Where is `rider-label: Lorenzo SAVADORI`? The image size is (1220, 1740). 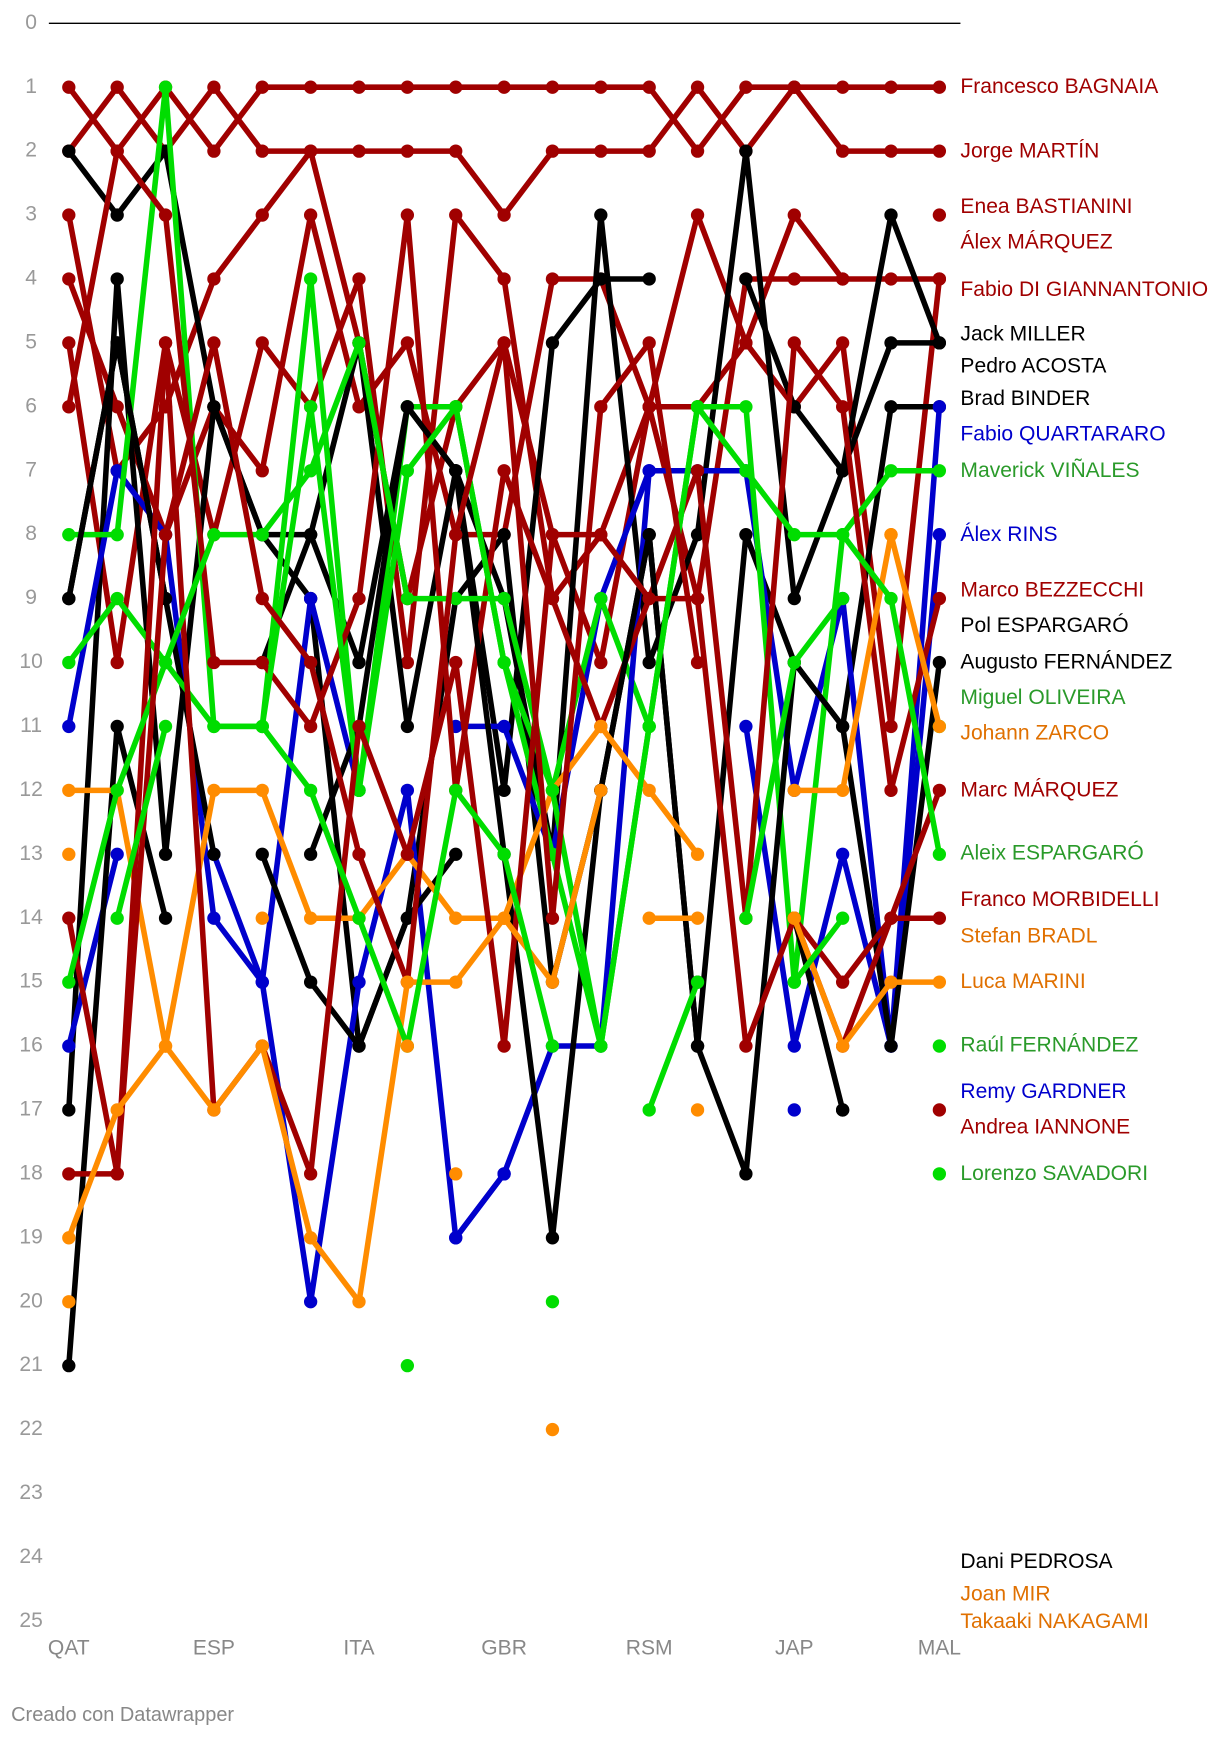 rider-label: Lorenzo SAVADORI is located at coordinates (1054, 1173).